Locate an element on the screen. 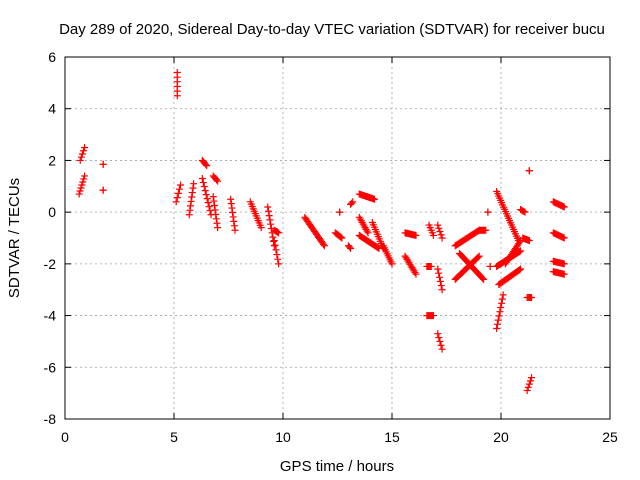 Image resolution: width=640 pixels, height=480 pixels. x-tick-label: 20 is located at coordinates (501, 437).